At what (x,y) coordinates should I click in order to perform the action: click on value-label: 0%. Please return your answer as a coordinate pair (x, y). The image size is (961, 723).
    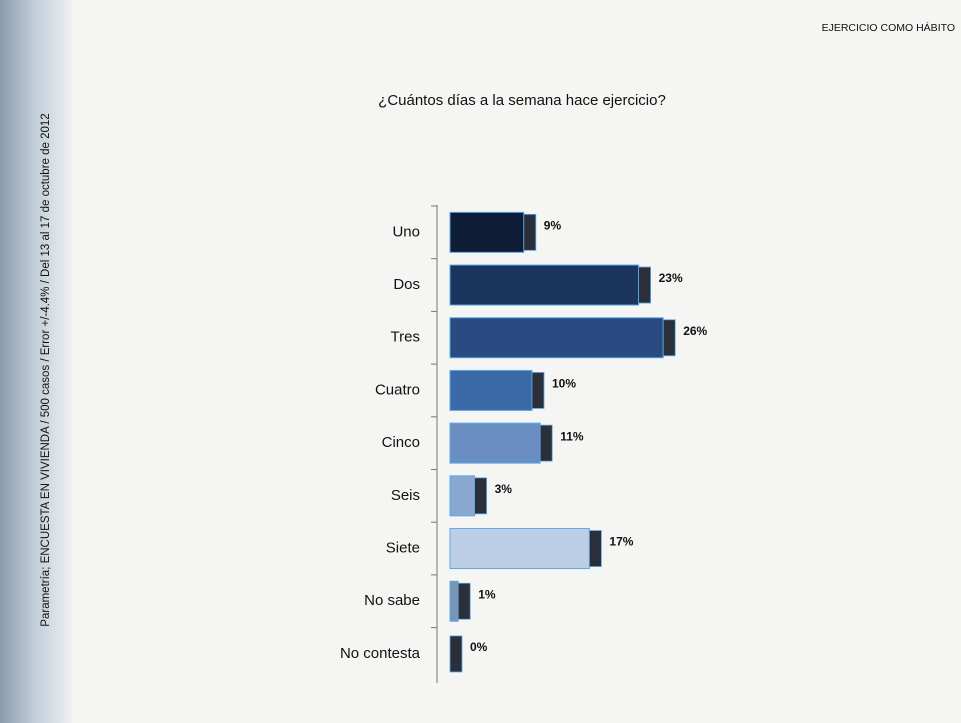
    Looking at the image, I should click on (479, 647).